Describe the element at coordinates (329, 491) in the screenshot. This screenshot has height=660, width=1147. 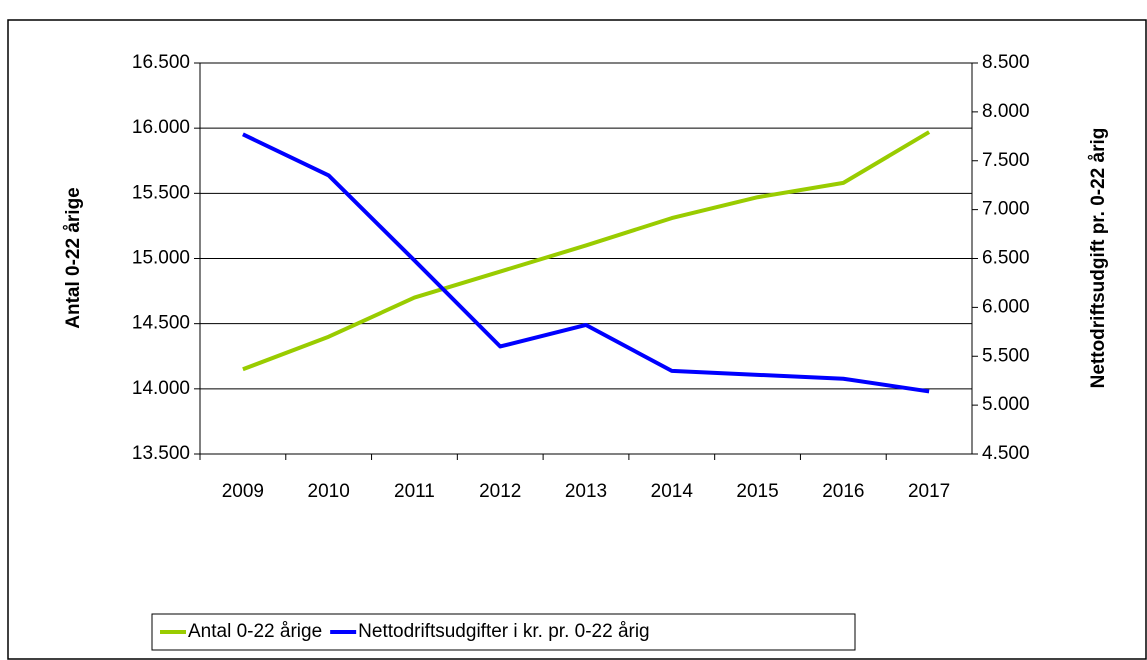
I see `x-tick-label: 2010` at that location.